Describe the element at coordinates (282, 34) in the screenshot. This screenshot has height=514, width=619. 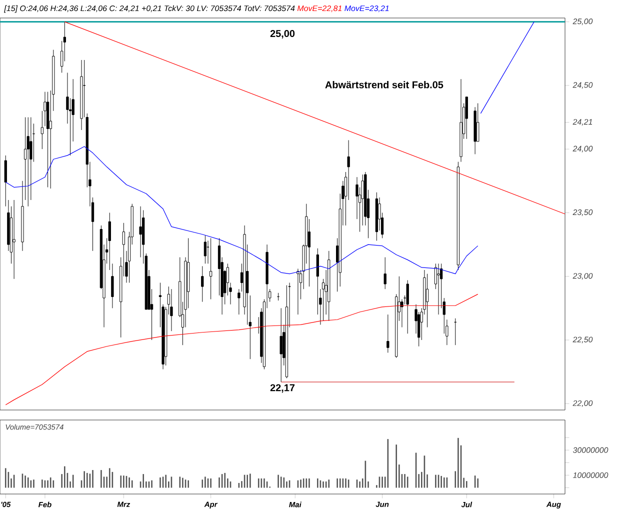
I see `ref-line-label: 25,00` at that location.